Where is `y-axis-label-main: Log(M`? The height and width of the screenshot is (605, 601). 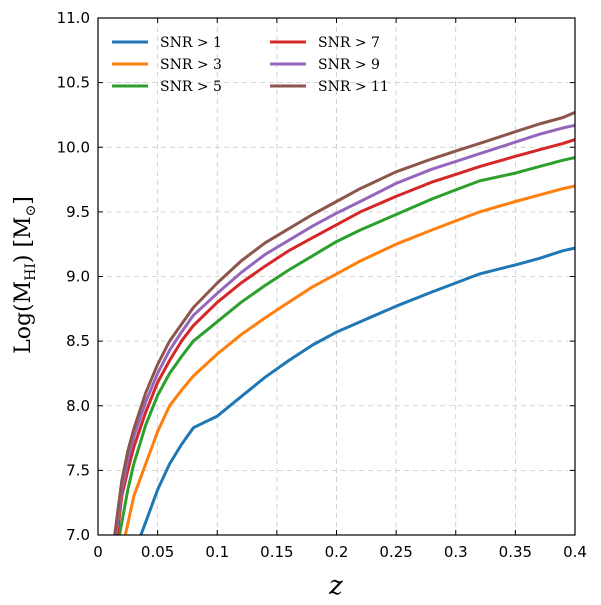 y-axis-label-main: Log(M is located at coordinates (23, 317).